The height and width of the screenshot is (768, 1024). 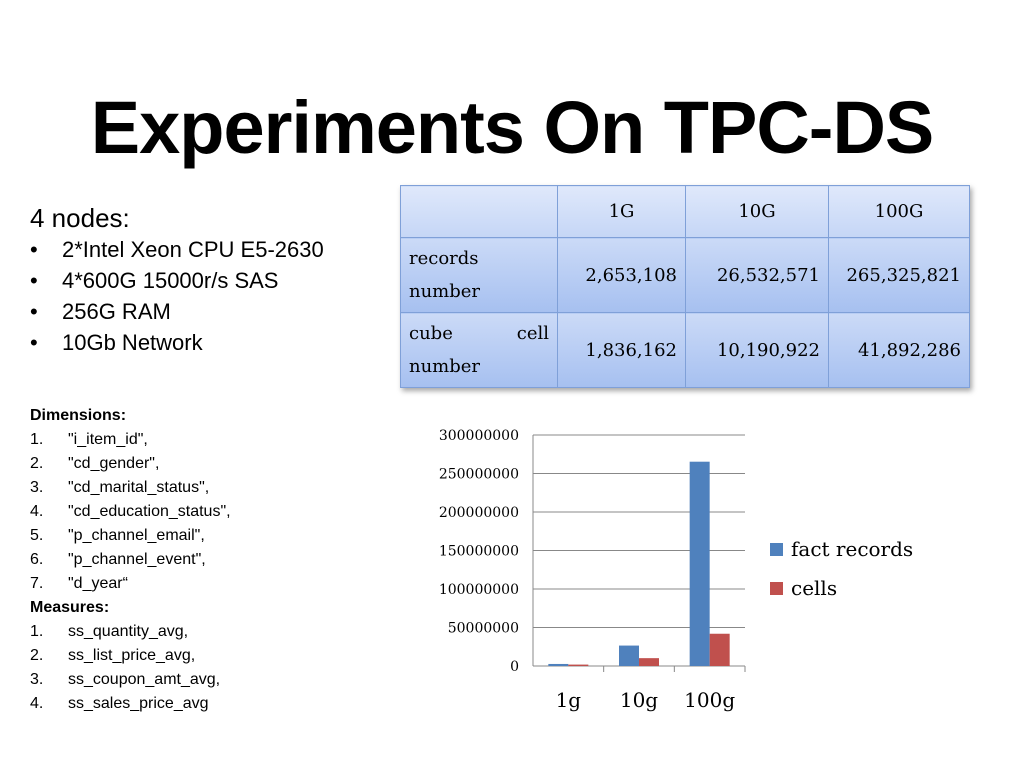 I want to click on legend-label: cells, so click(x=814, y=588).